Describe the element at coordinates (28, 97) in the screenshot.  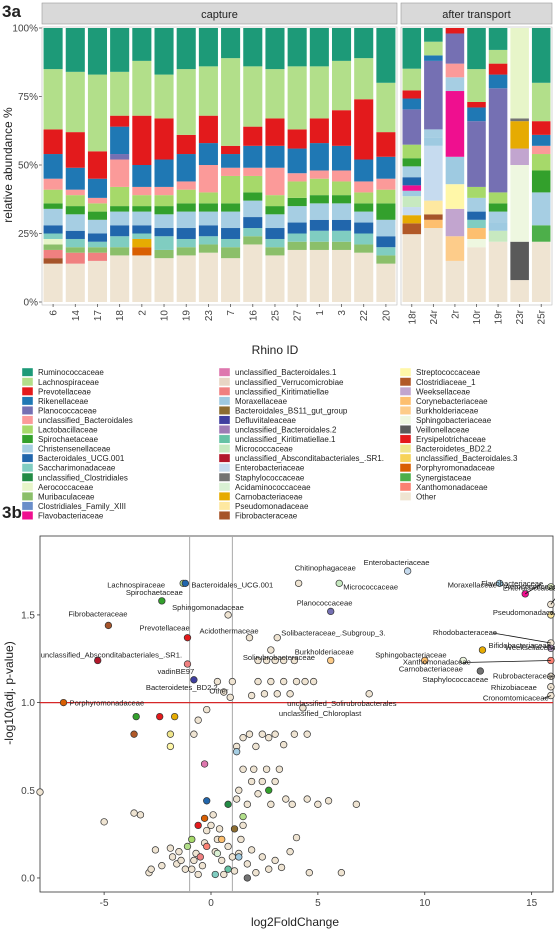
I see `y-tick-label: 75%` at that location.